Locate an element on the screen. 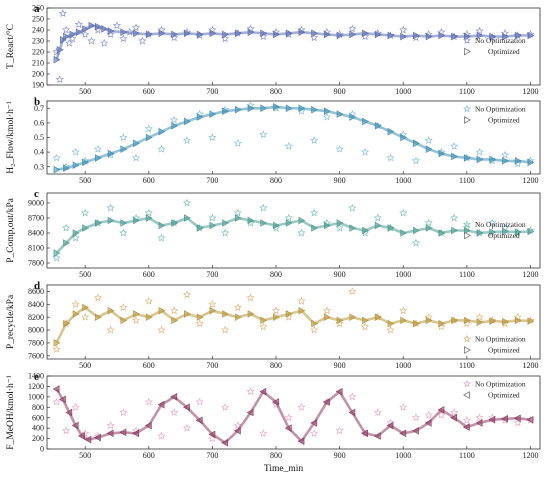  y-tick-label: 1200 is located at coordinates (36, 386).